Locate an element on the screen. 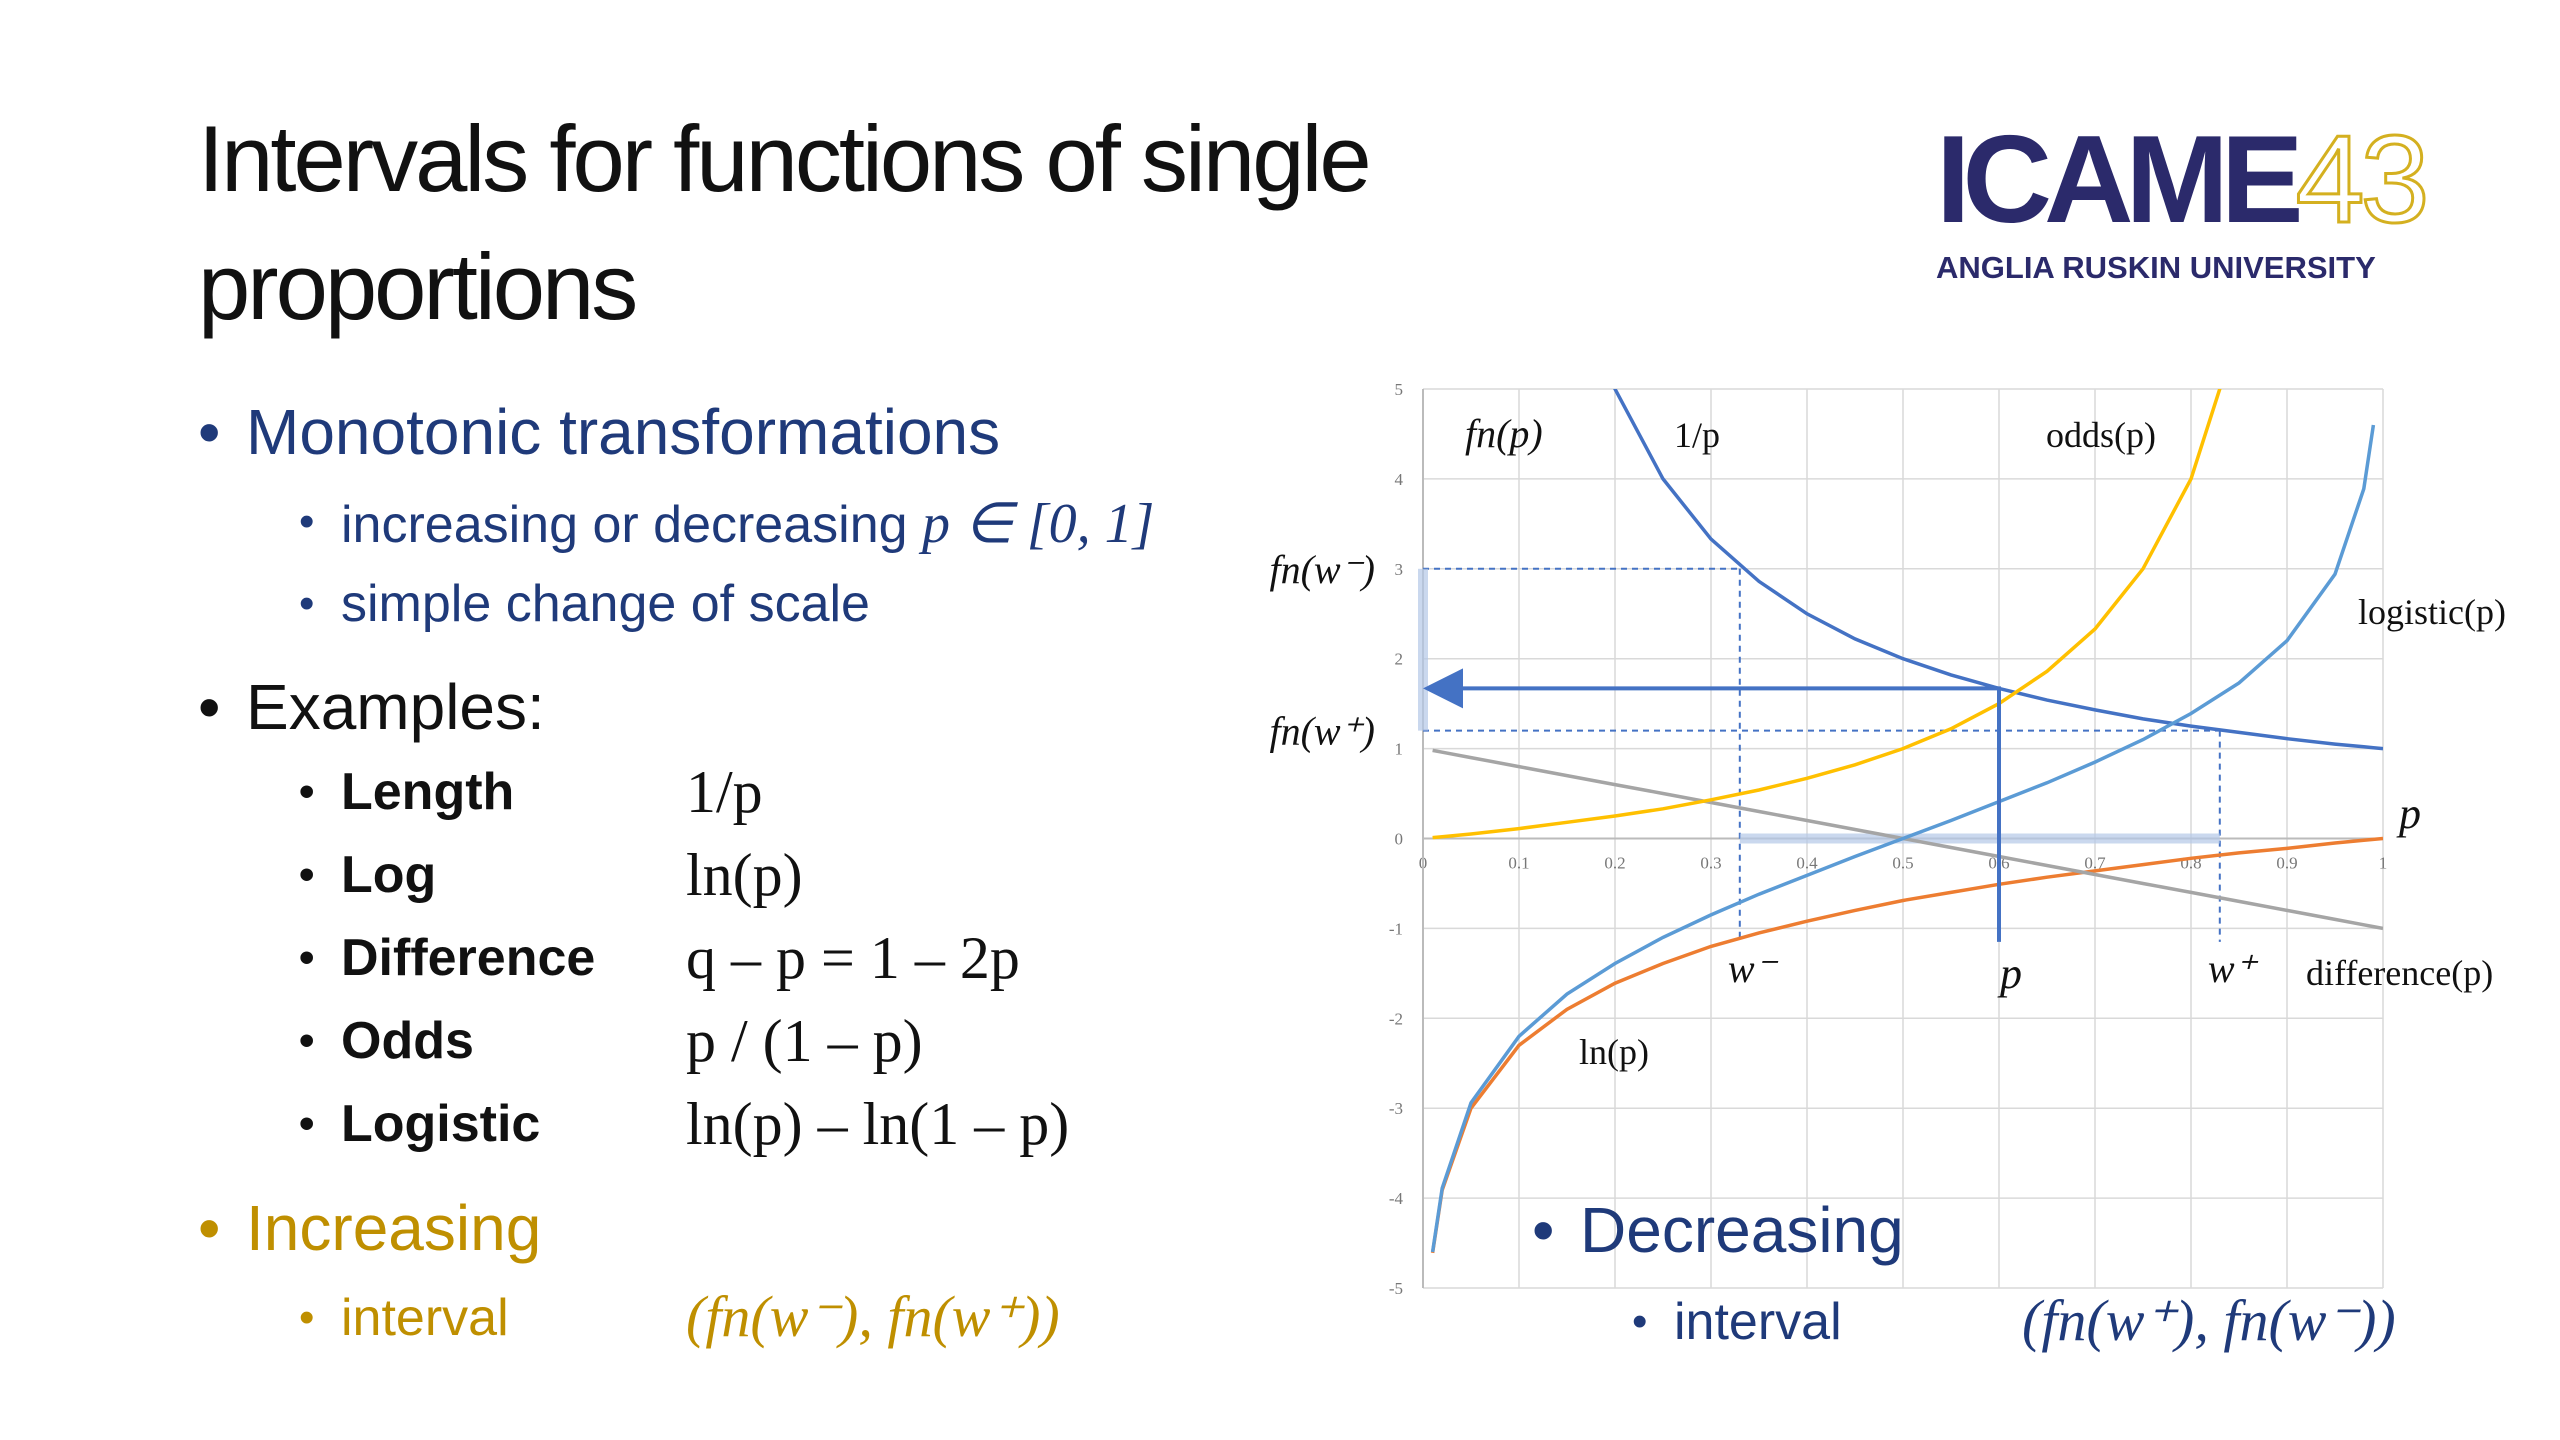  logo-name-text: ICAME is located at coordinates (2120, 180).